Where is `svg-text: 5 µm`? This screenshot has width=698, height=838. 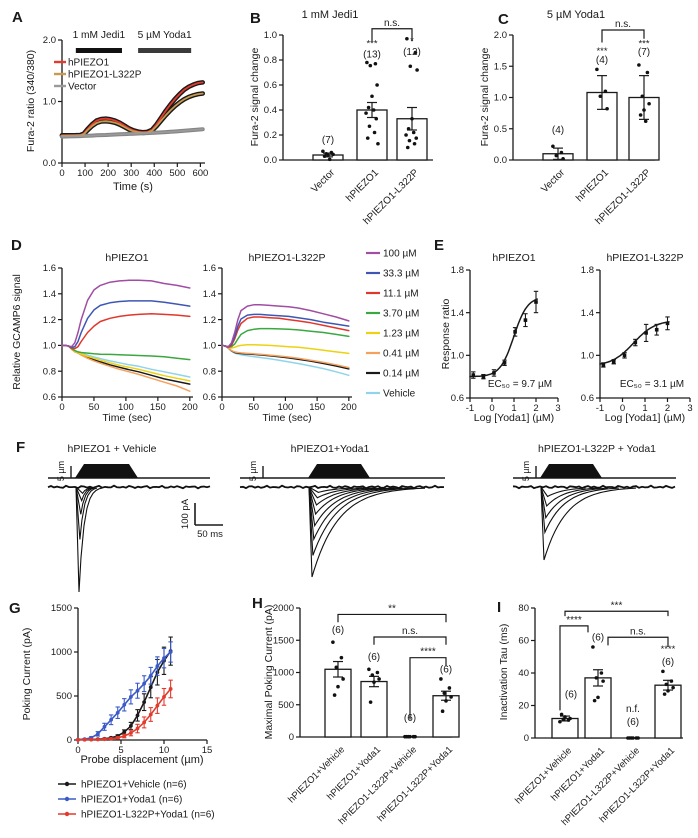
svg-text: 5 µm is located at coordinates (526, 471).